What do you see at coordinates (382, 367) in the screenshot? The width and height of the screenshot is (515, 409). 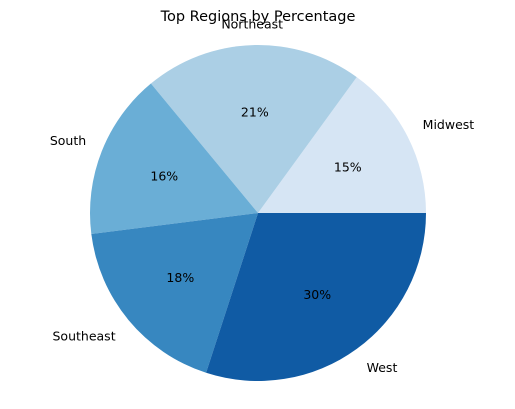 I see `slice-label-west: West` at bounding box center [382, 367].